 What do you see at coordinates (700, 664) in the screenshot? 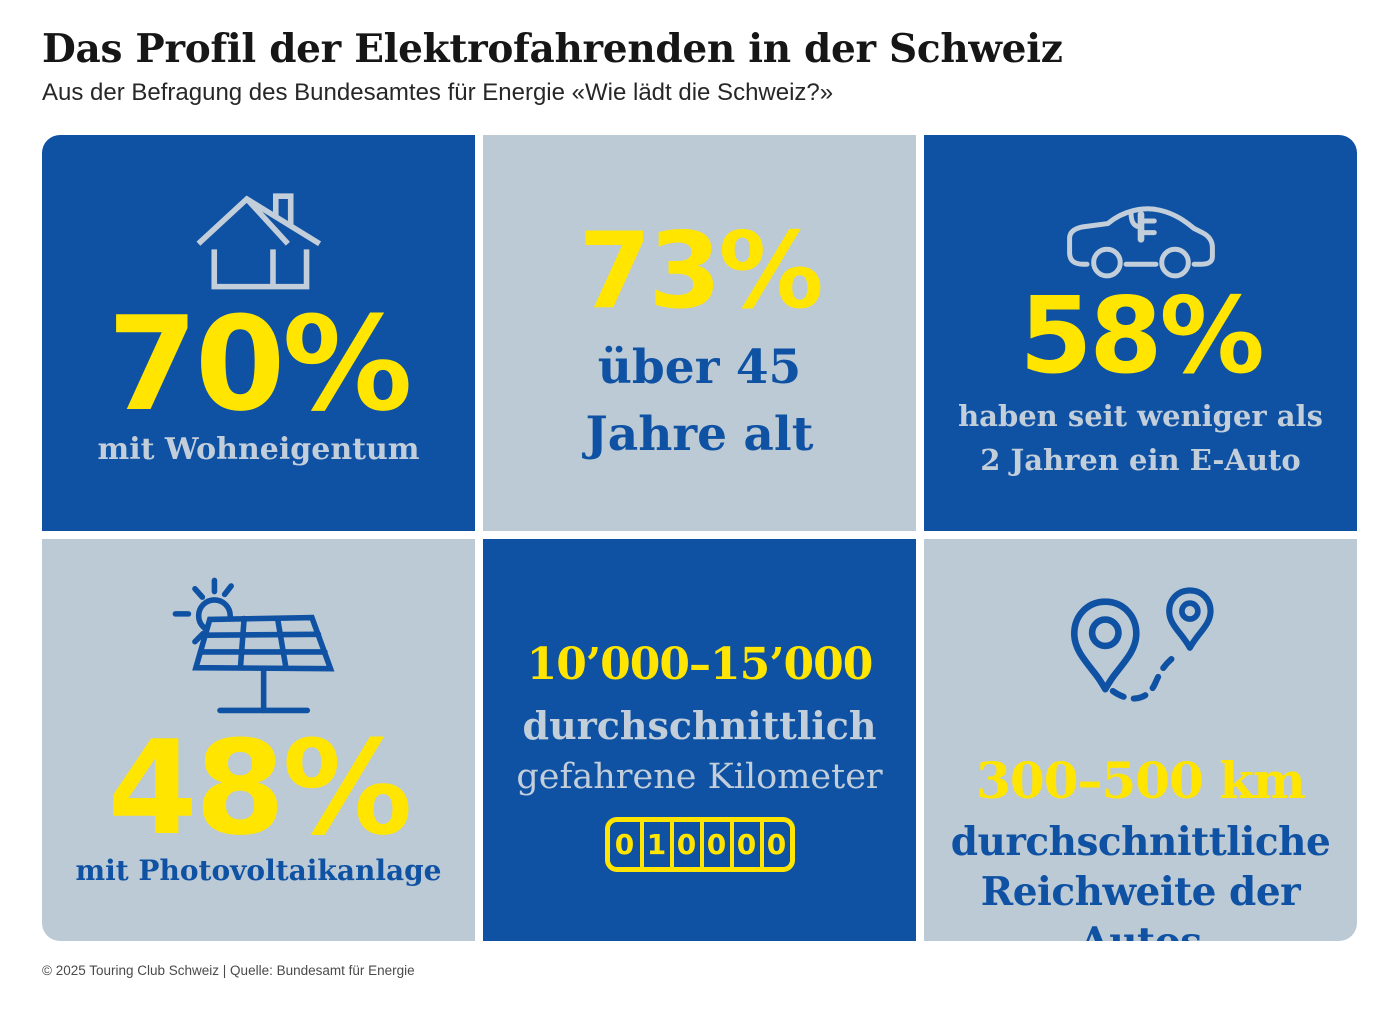
I see `stat-value-kilometer: 10’000–15’000` at bounding box center [700, 664].